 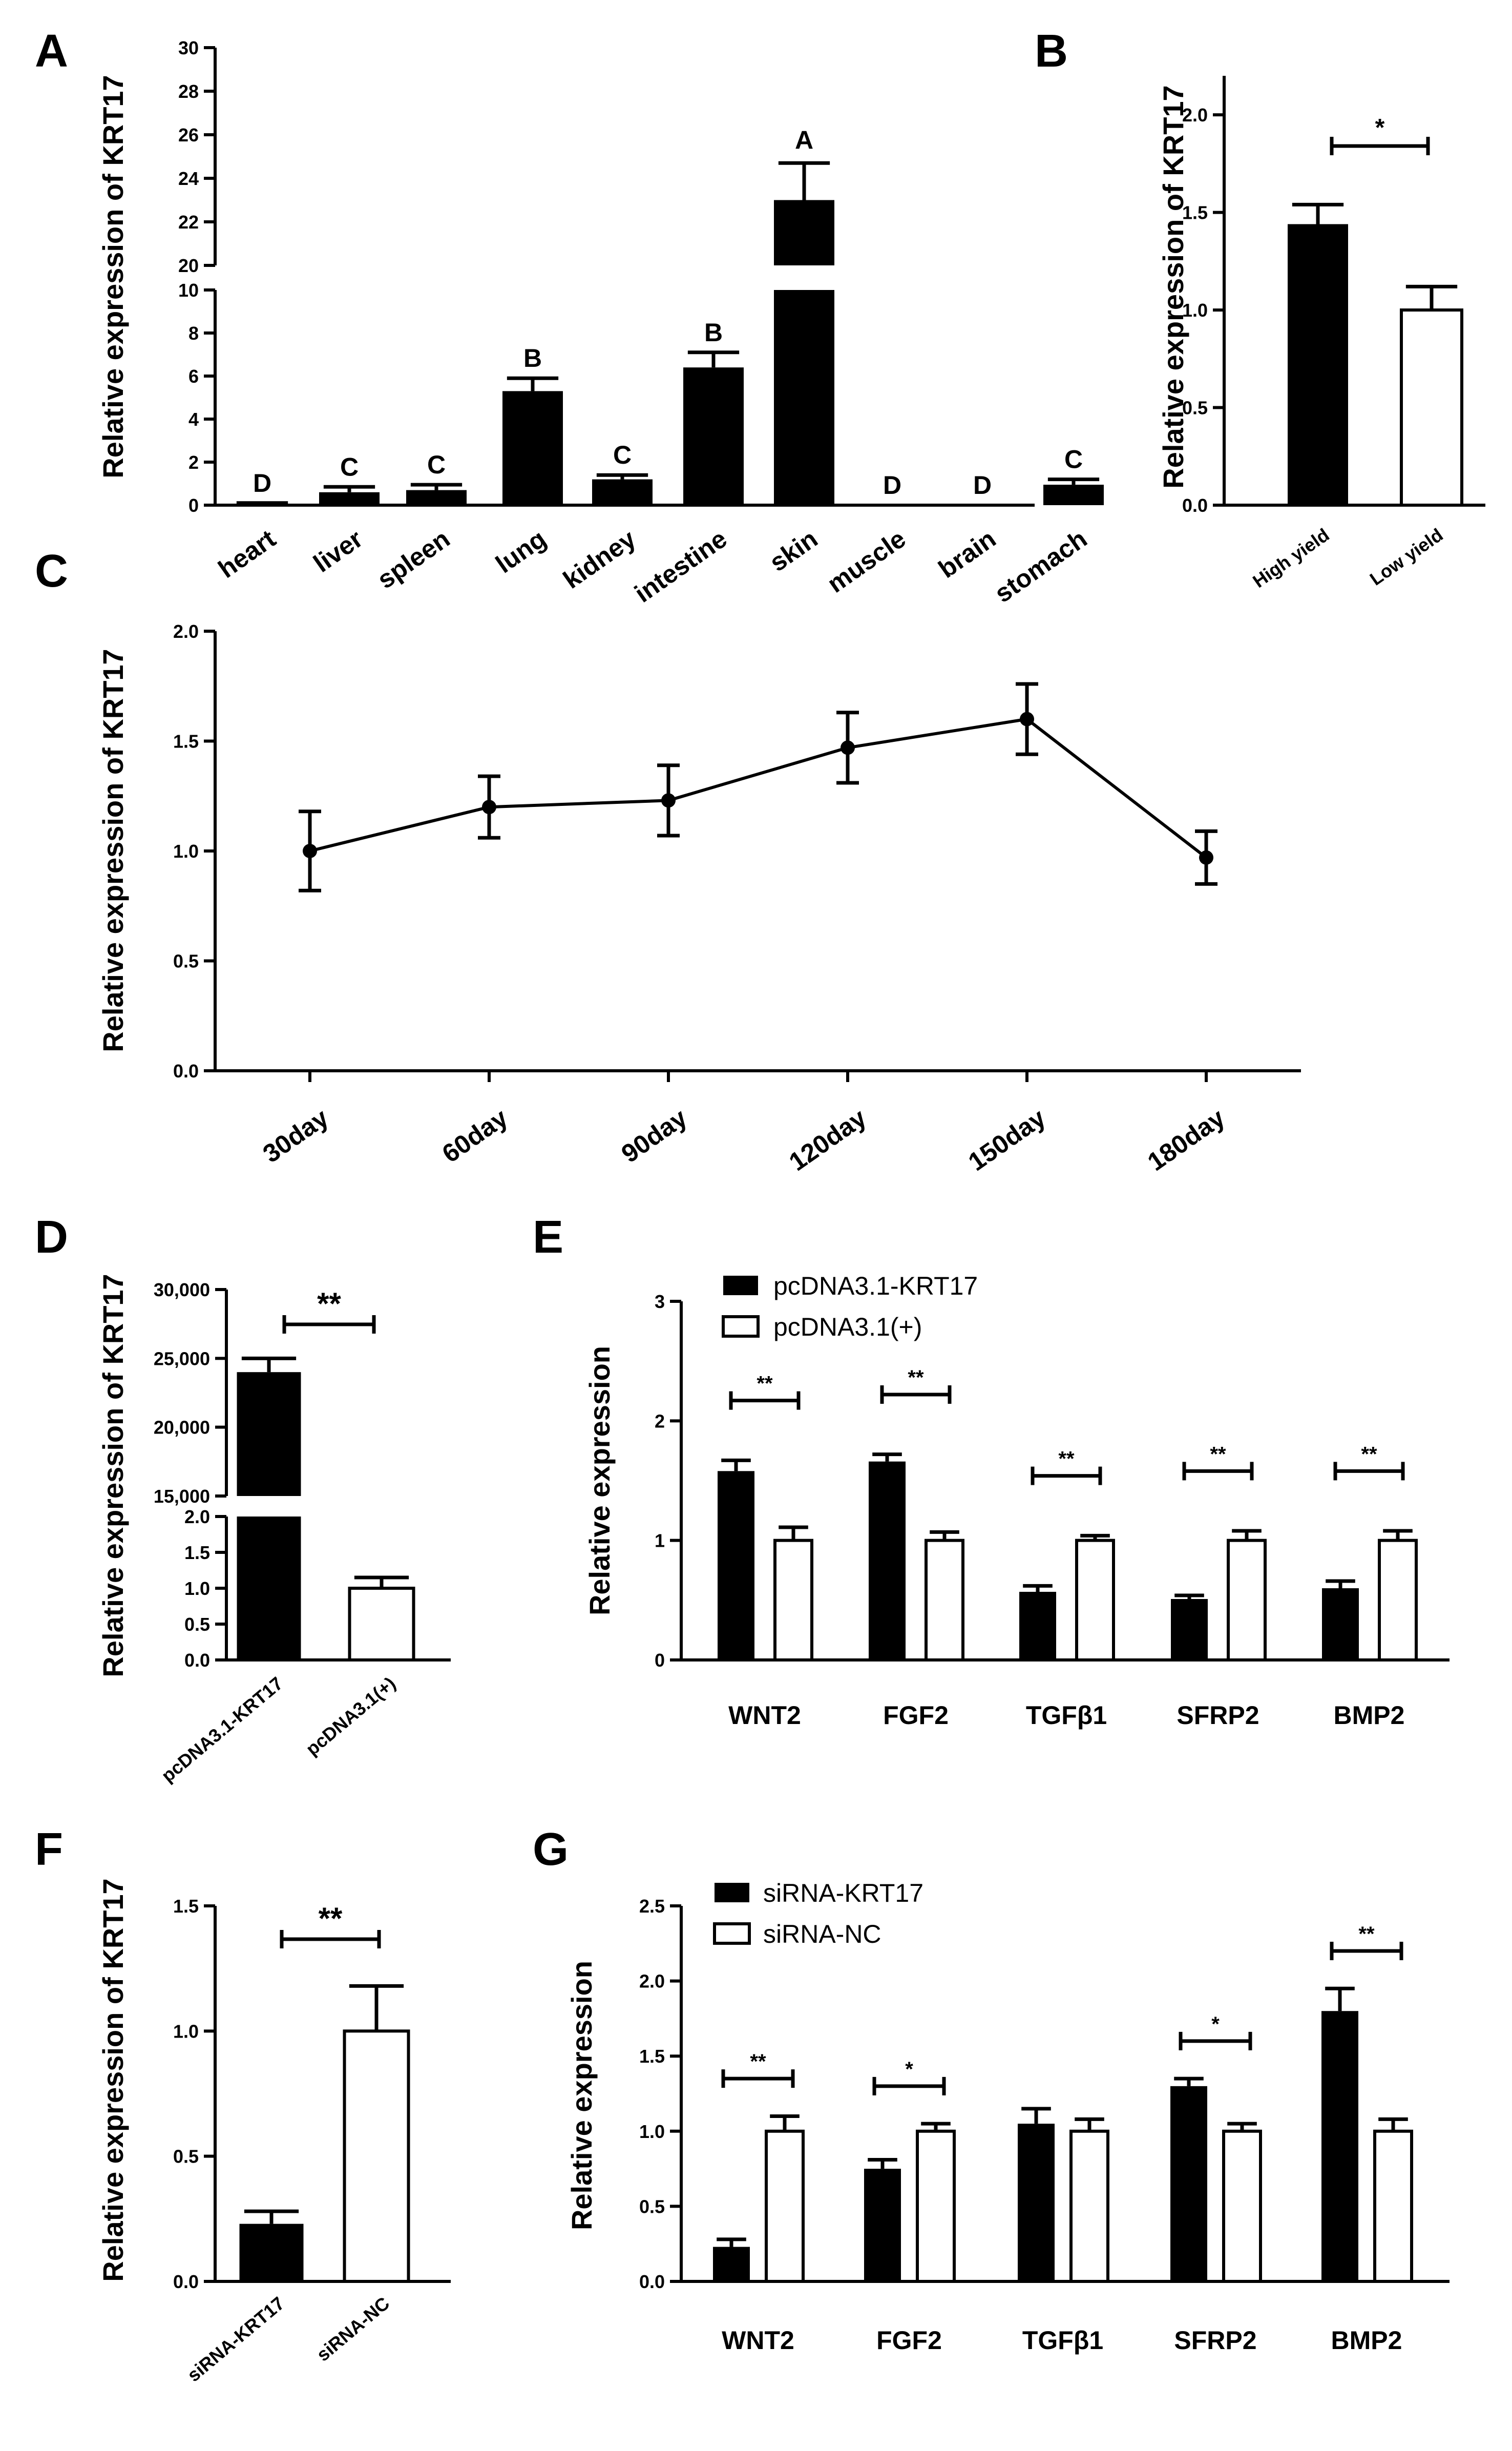 What do you see at coordinates (1051, 51) in the screenshot?
I see `panel-label-B: B` at bounding box center [1051, 51].